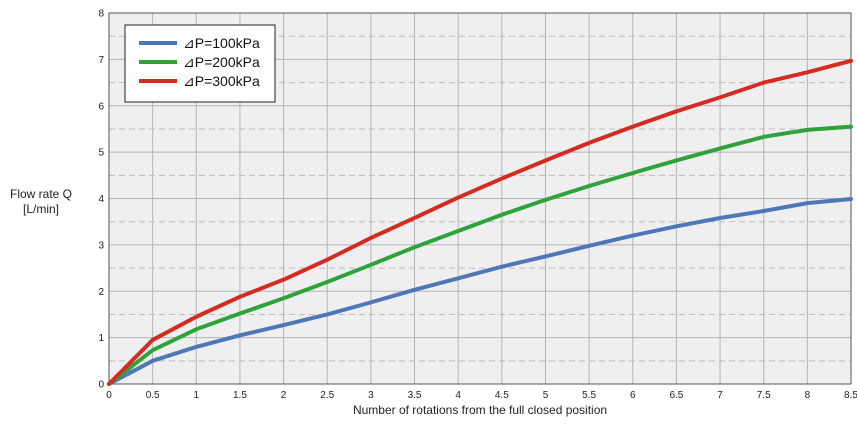 This screenshot has width=857, height=425. I want to click on x-axis-ticks: 0 0.5 1 1.5 2 2.5 3 3.5 4 4.5 5 5.5 6 6.5 7 7.5 8 8.5, so click(481, 395).